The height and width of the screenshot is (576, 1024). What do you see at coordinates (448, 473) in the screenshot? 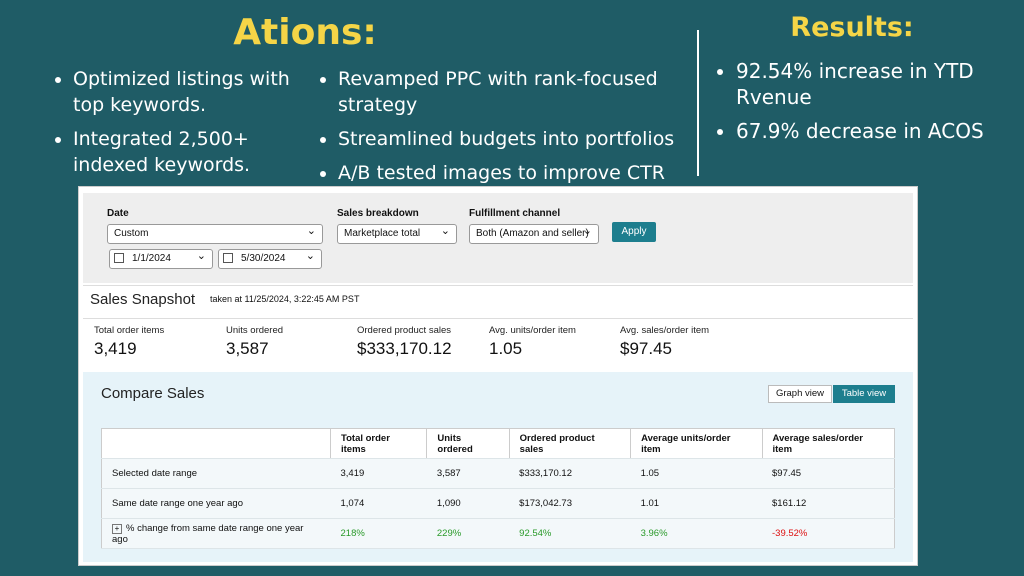
I see `cell-text: 3,587` at bounding box center [448, 473].